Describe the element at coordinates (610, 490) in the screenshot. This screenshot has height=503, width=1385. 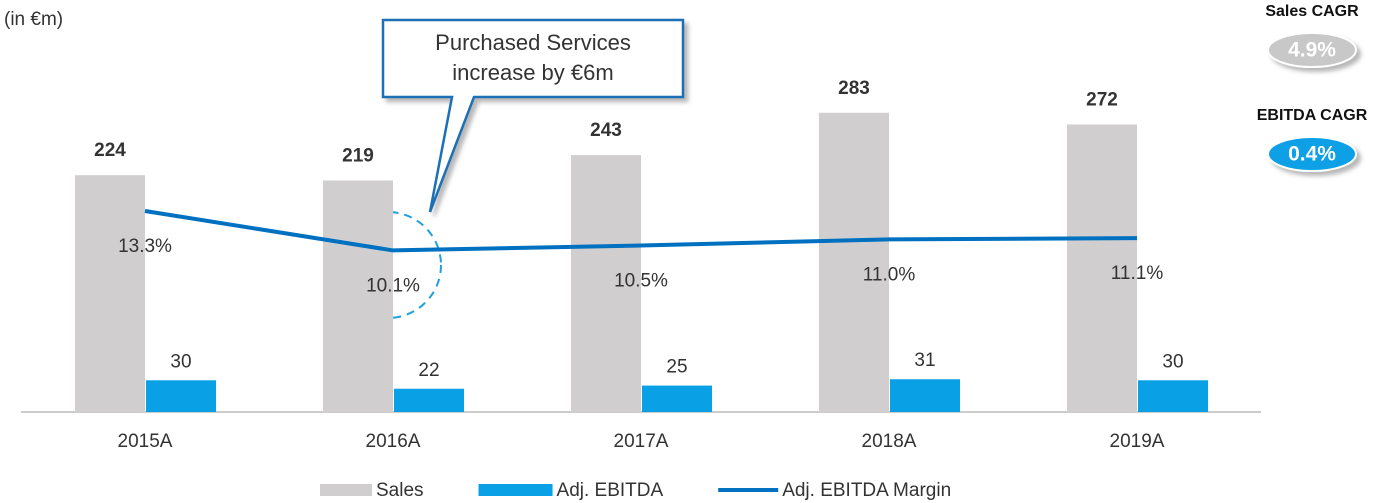
I see `legend-label: Adj. EBITDA` at that location.